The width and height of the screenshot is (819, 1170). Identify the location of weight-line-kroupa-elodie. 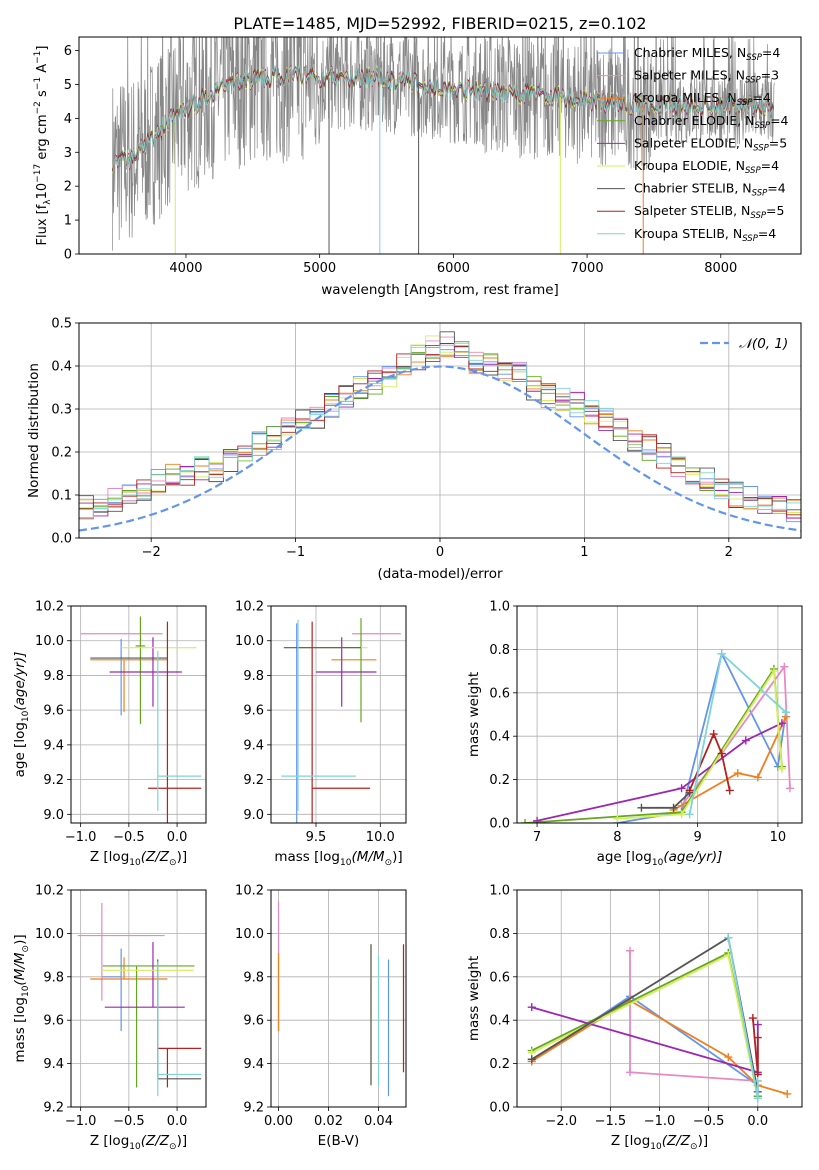
(700, 744).